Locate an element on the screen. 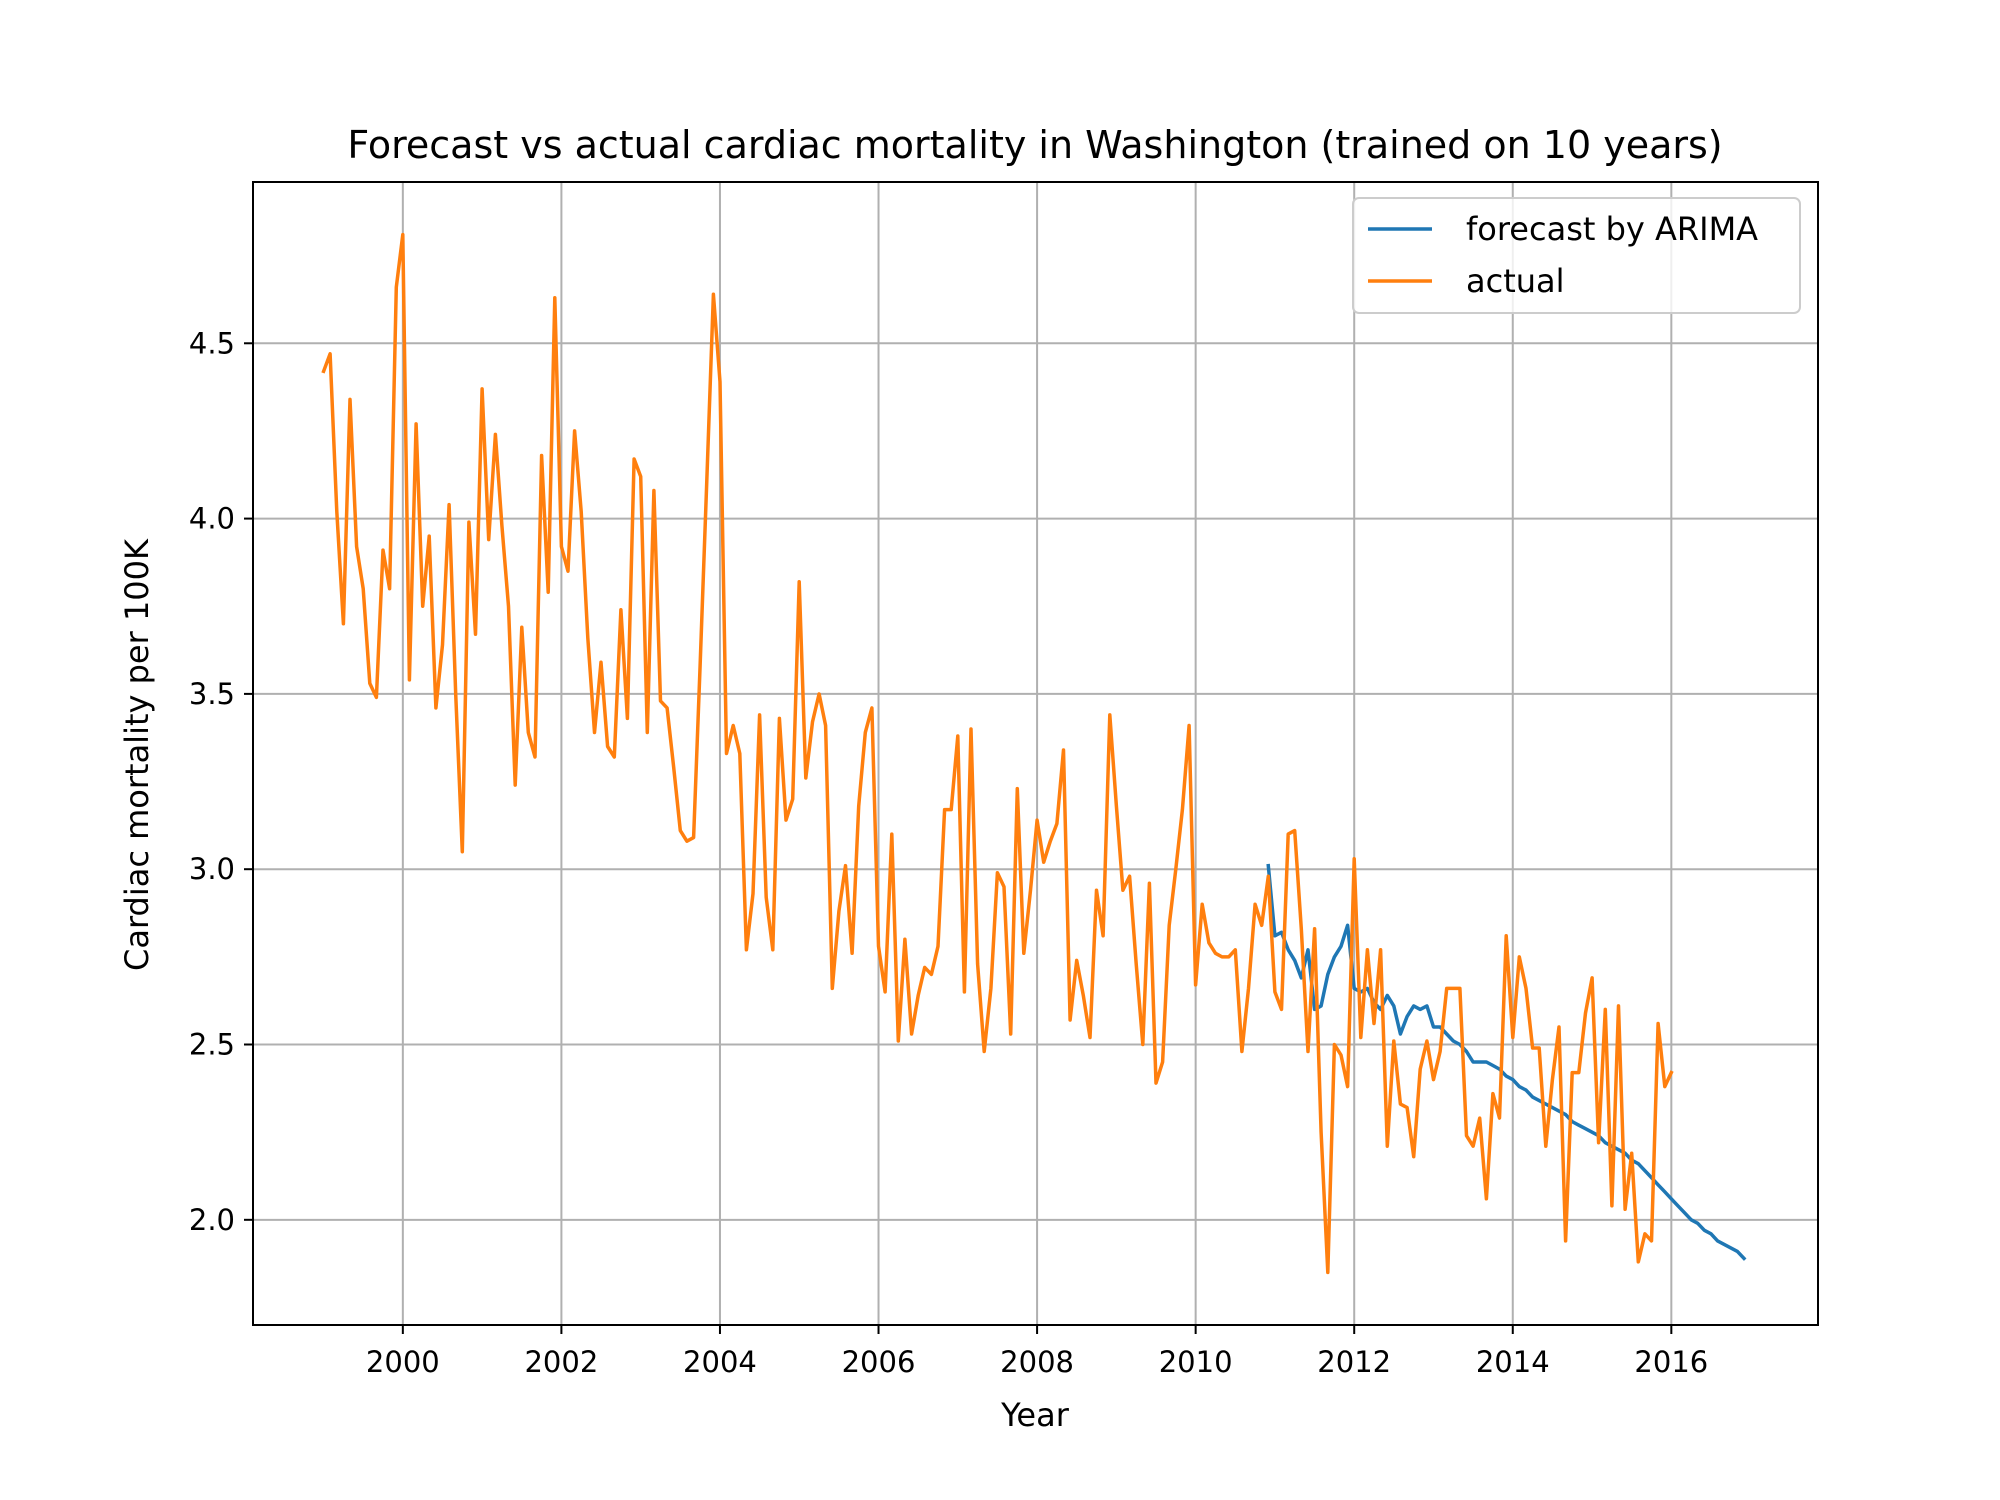 The width and height of the screenshot is (2000, 1500). legend-label-actual: actual is located at coordinates (1515, 281).